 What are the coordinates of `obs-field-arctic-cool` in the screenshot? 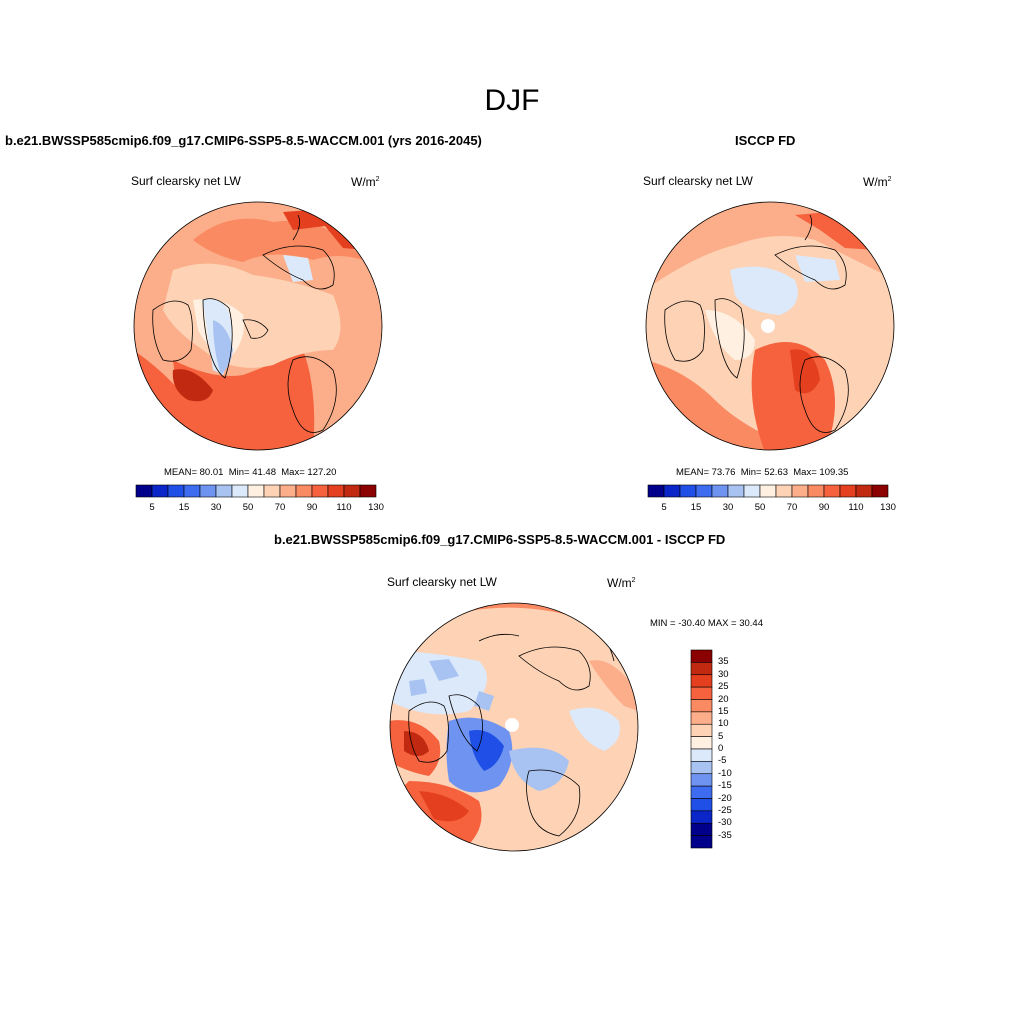 It's located at (764, 290).